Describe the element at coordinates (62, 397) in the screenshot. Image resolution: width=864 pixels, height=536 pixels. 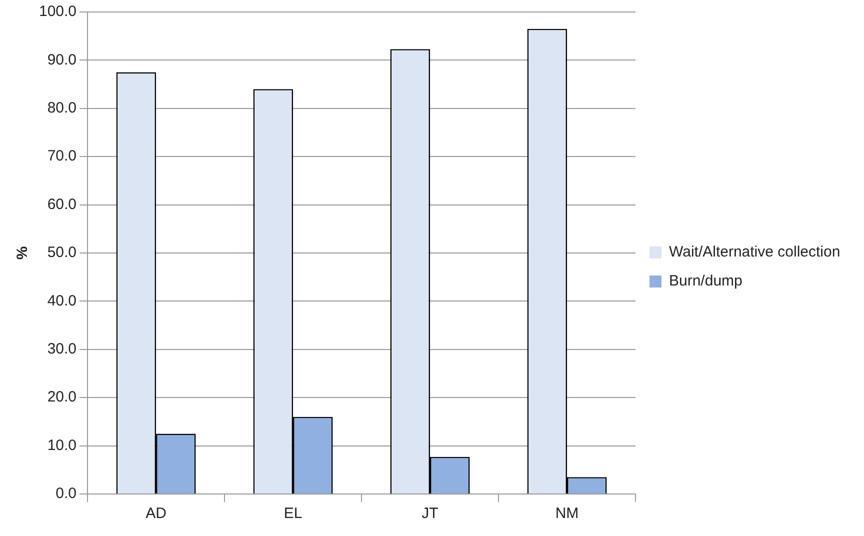
I see `y-tick-label: 20.0` at that location.